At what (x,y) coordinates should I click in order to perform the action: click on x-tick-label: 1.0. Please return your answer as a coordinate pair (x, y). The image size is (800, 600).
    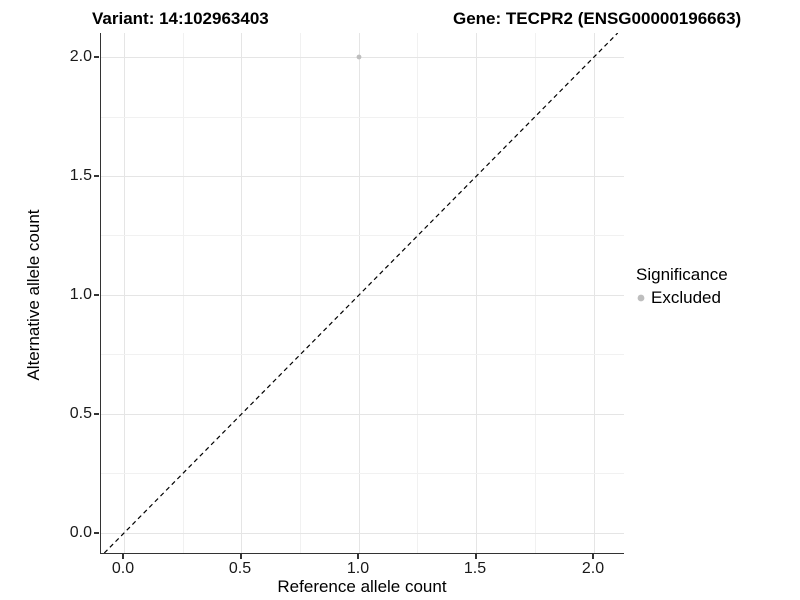
    Looking at the image, I should click on (358, 568).